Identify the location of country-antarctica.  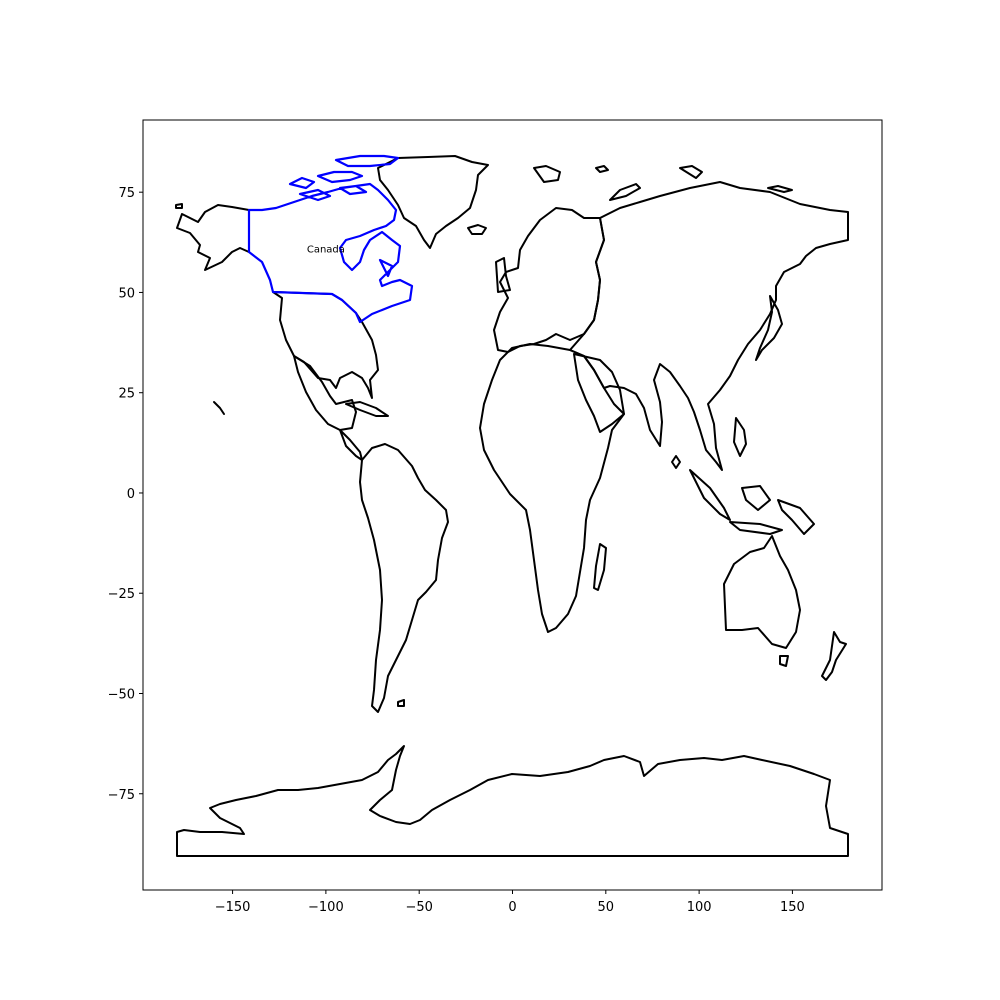
(512, 801).